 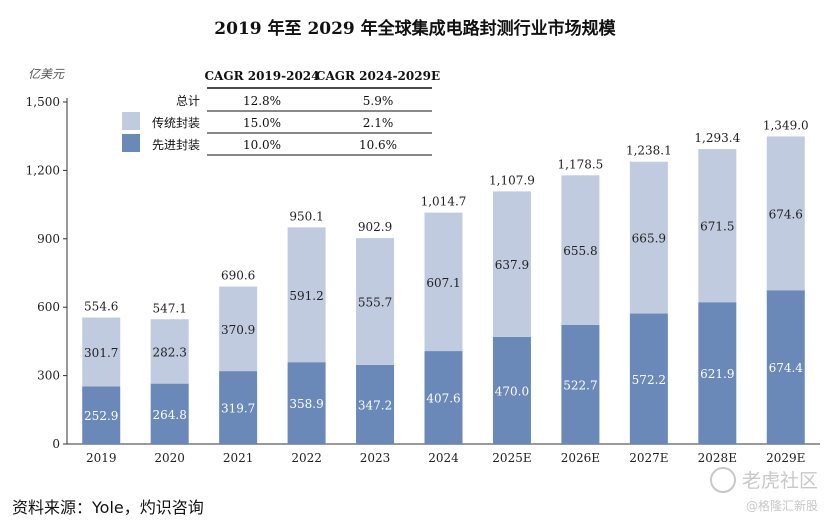 I want to click on x-tick-label: 2027E, so click(x=648, y=458).